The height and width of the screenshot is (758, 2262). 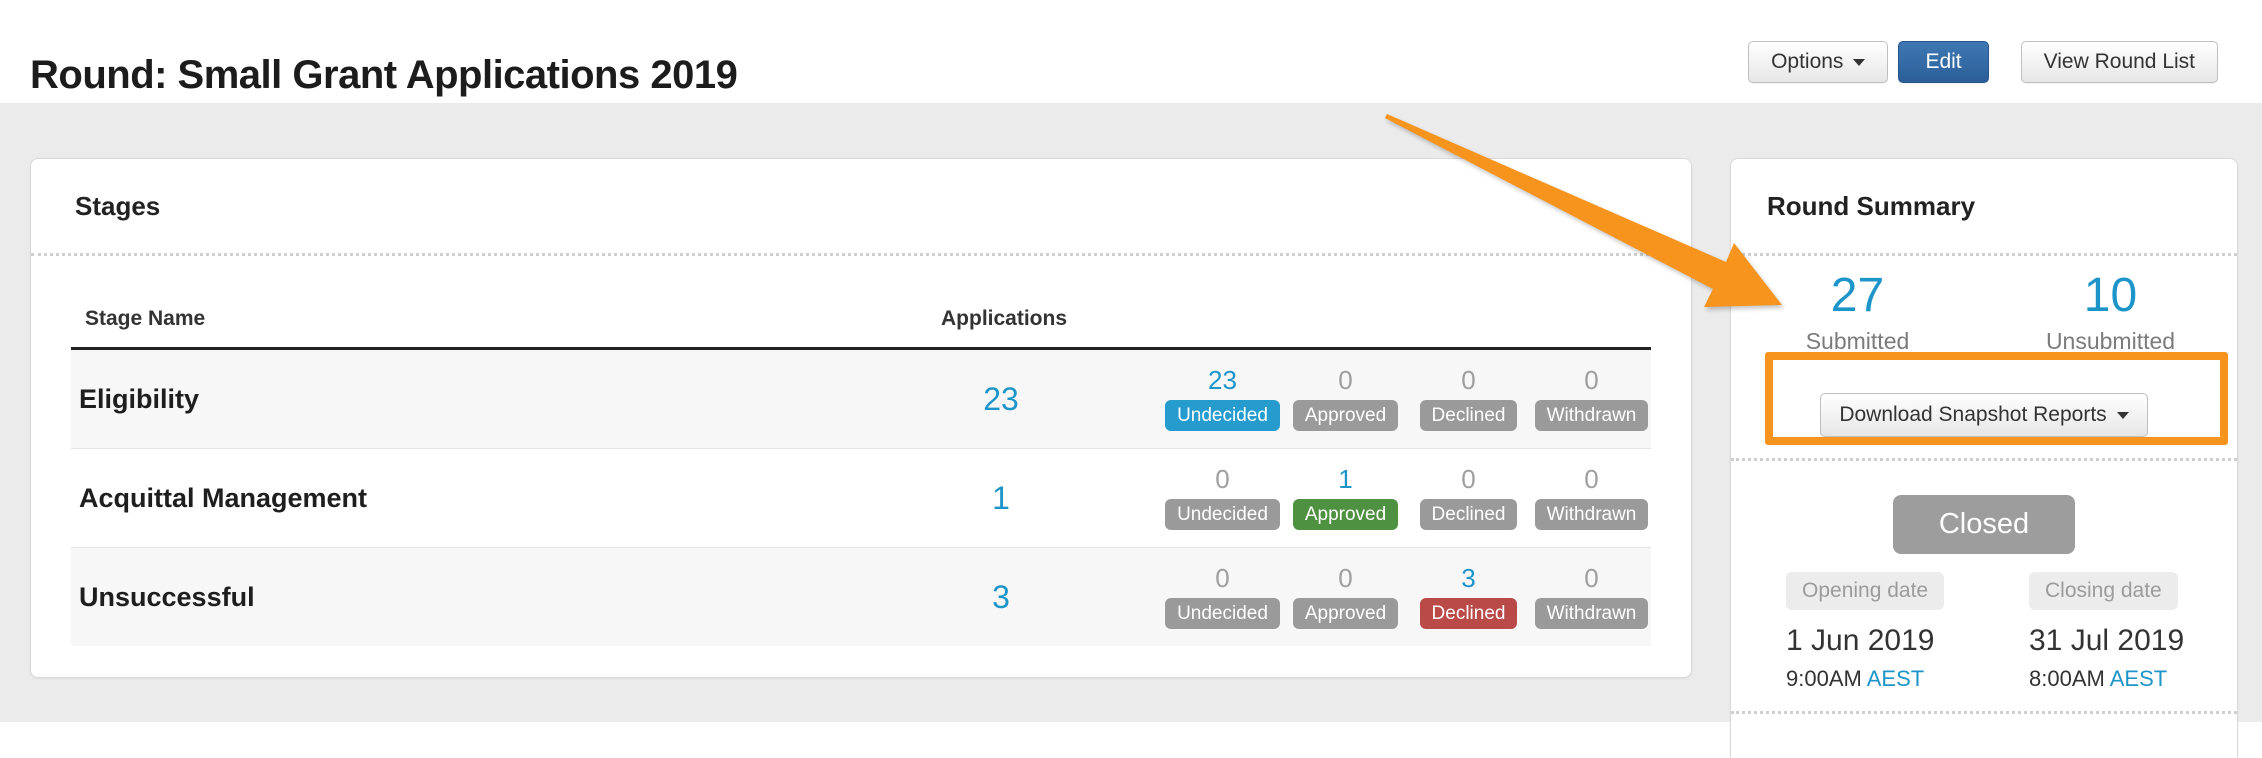 What do you see at coordinates (1857, 295) in the screenshot?
I see `submitted-count: 27` at bounding box center [1857, 295].